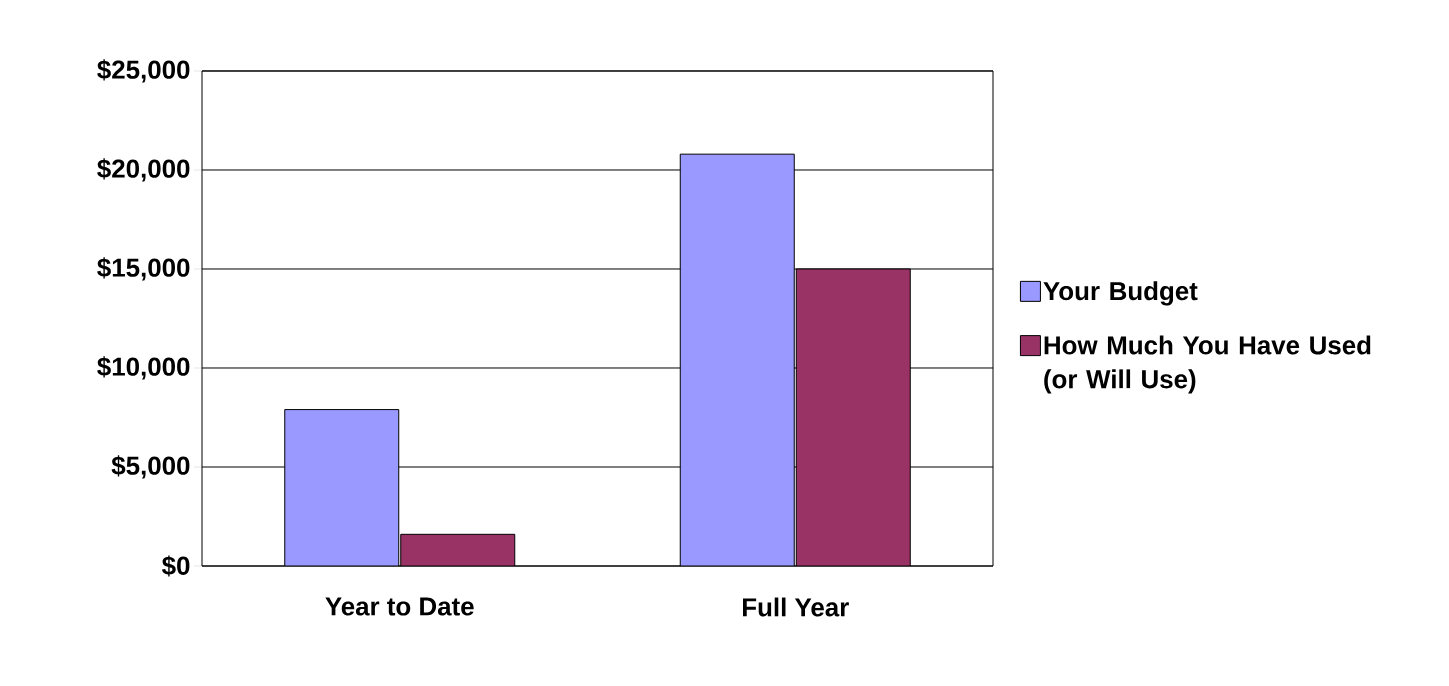  What do you see at coordinates (176, 566) in the screenshot?
I see `y-tick-label: $0` at bounding box center [176, 566].